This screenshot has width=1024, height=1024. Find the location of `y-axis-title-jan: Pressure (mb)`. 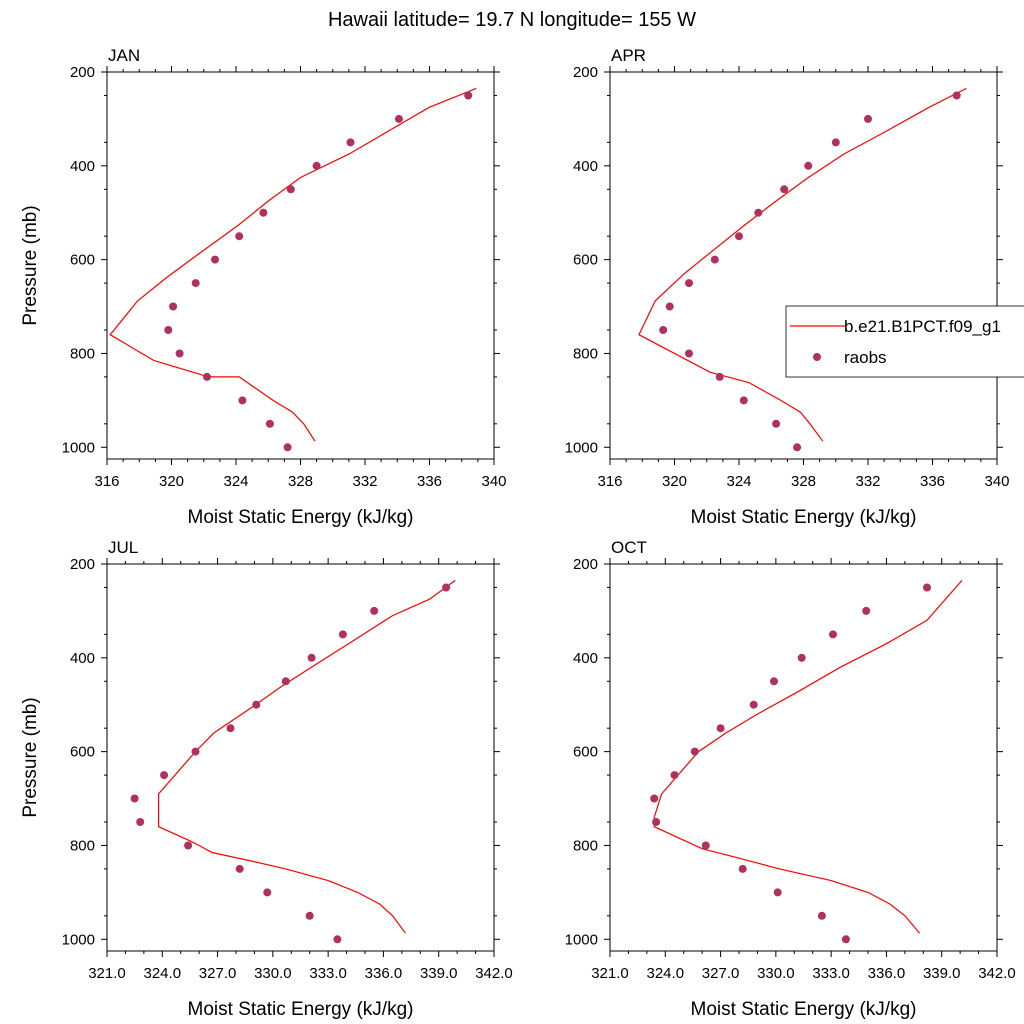

y-axis-title-jan: Pressure (mb) is located at coordinates (30, 265).